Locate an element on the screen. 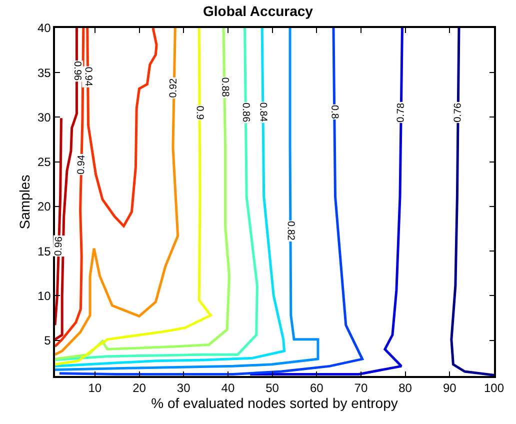 This screenshot has height=424, width=516. text: 0.76 is located at coordinates (458, 112).